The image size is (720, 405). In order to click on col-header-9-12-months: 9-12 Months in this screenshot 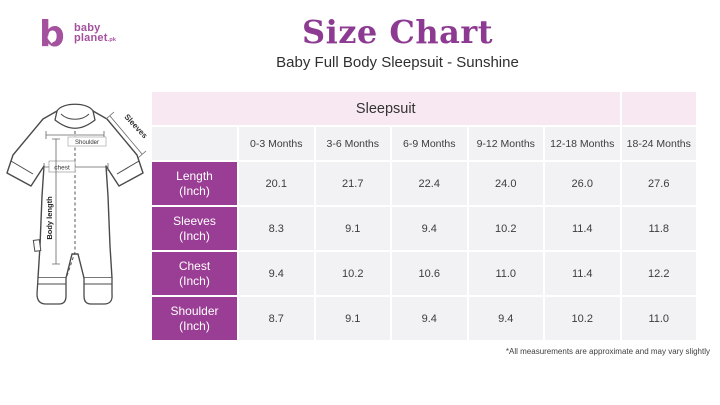, I will do `click(505, 143)`.